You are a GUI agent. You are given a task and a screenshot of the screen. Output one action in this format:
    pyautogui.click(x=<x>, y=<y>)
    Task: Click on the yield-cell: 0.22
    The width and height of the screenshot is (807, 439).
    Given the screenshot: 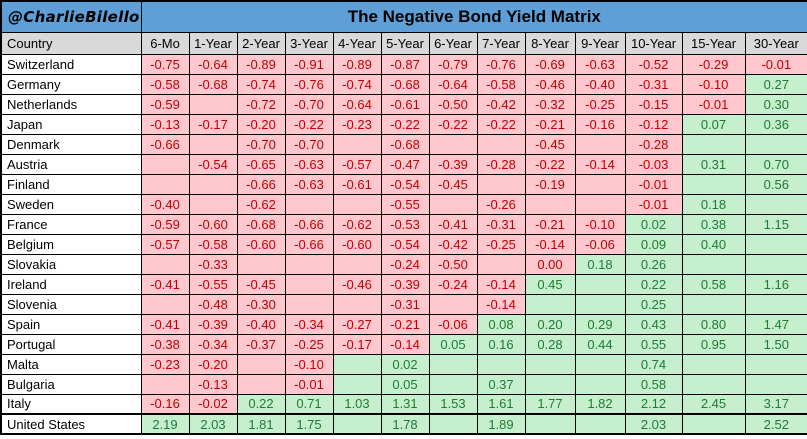 What is the action you would take?
    pyautogui.click(x=653, y=284)
    